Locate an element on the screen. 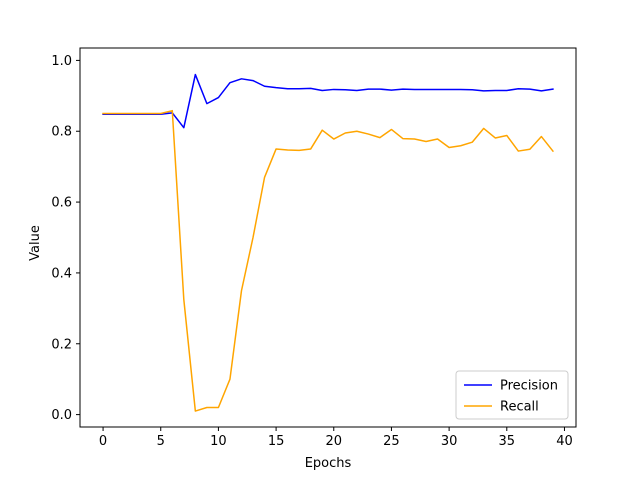  series-line-precision is located at coordinates (328, 101).